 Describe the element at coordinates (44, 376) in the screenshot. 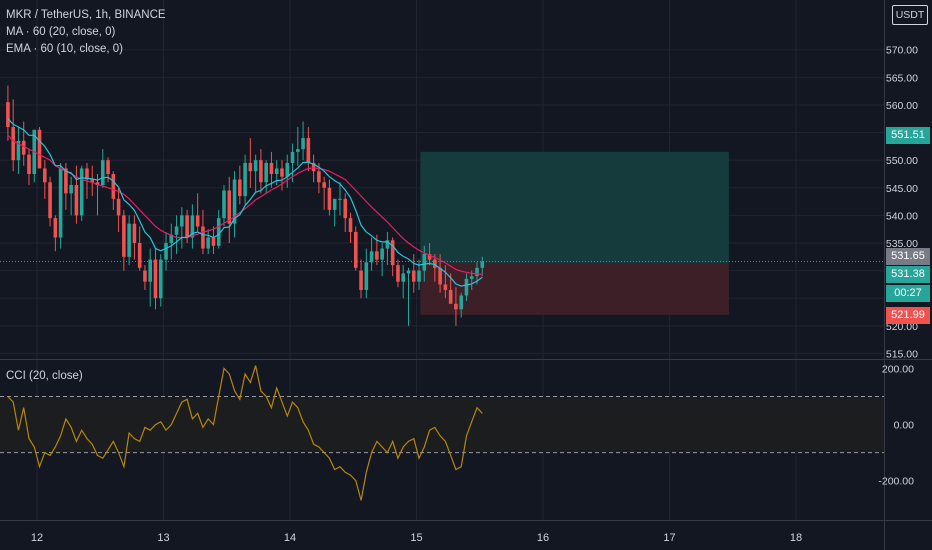

I see `cci-legend: CCI (20, close)` at that location.